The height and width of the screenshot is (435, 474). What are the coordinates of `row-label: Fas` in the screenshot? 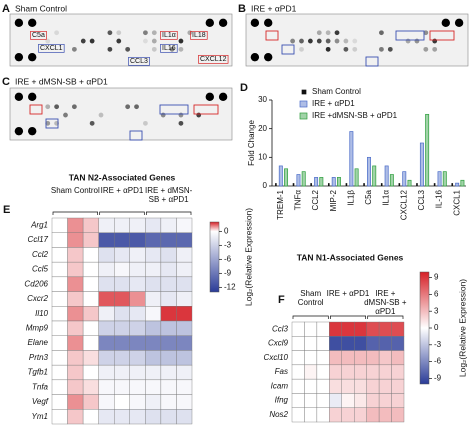 It's located at (281, 371).